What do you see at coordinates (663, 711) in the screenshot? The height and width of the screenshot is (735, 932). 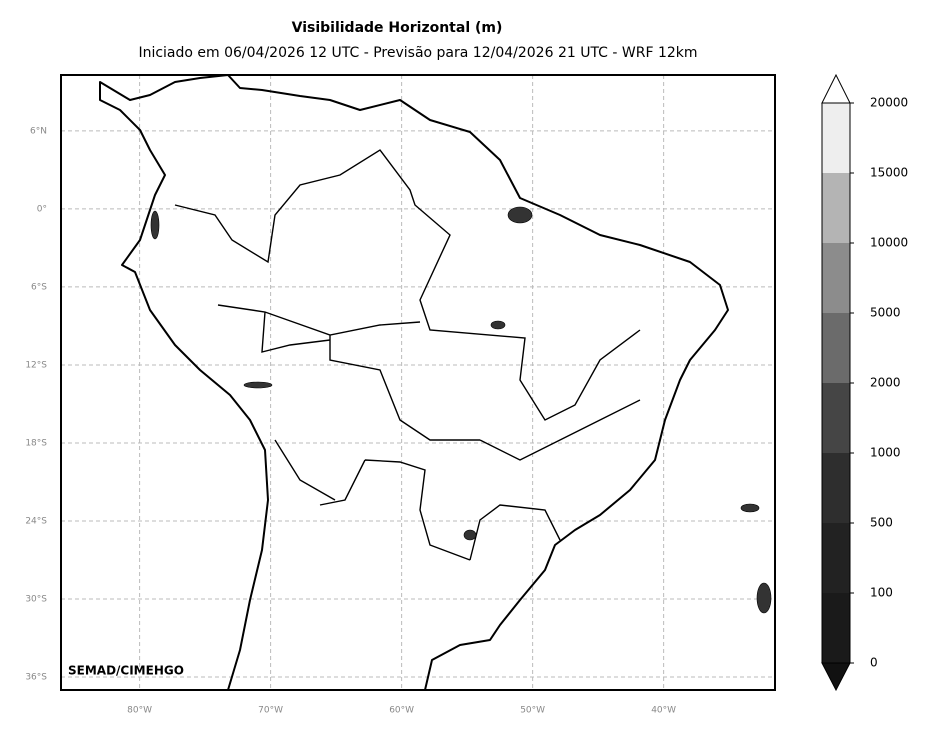 I see `lon-tick-label: 40°W` at bounding box center [663, 711].